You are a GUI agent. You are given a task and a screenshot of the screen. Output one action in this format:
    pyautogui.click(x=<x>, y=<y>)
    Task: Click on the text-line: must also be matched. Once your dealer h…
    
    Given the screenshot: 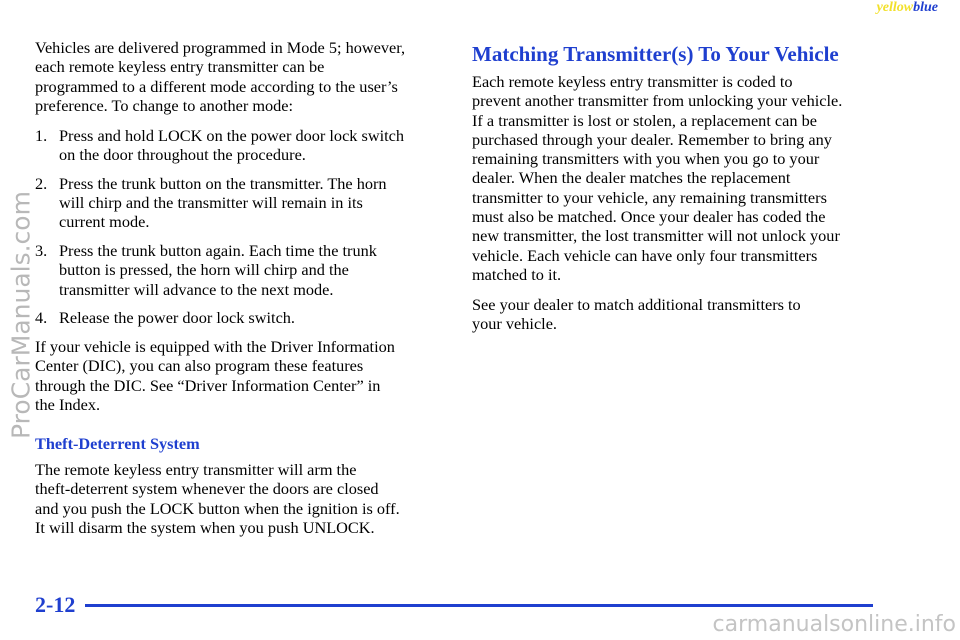 What is the action you would take?
    pyautogui.click(x=649, y=217)
    